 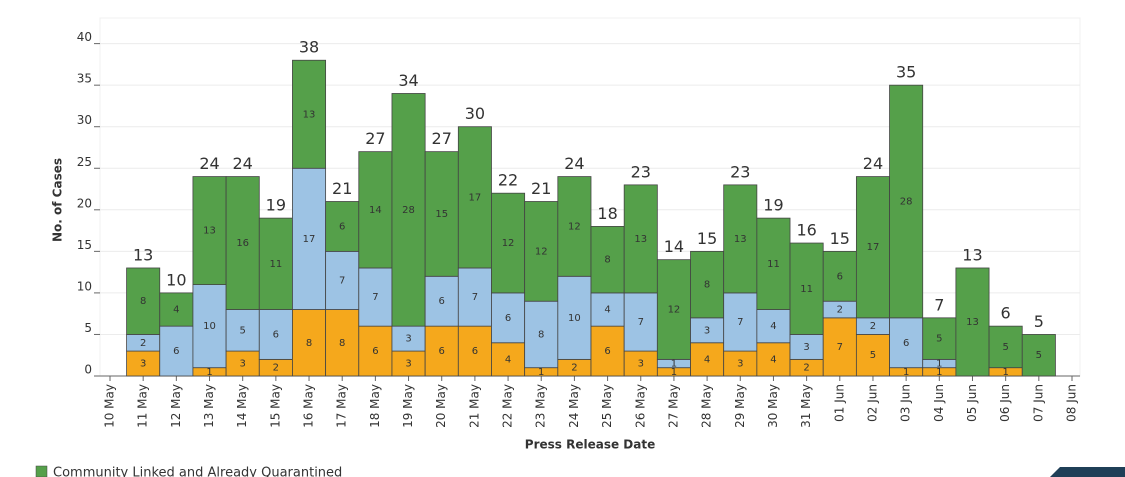 I want to click on x-tick-label: 30 May, so click(x=773, y=406).